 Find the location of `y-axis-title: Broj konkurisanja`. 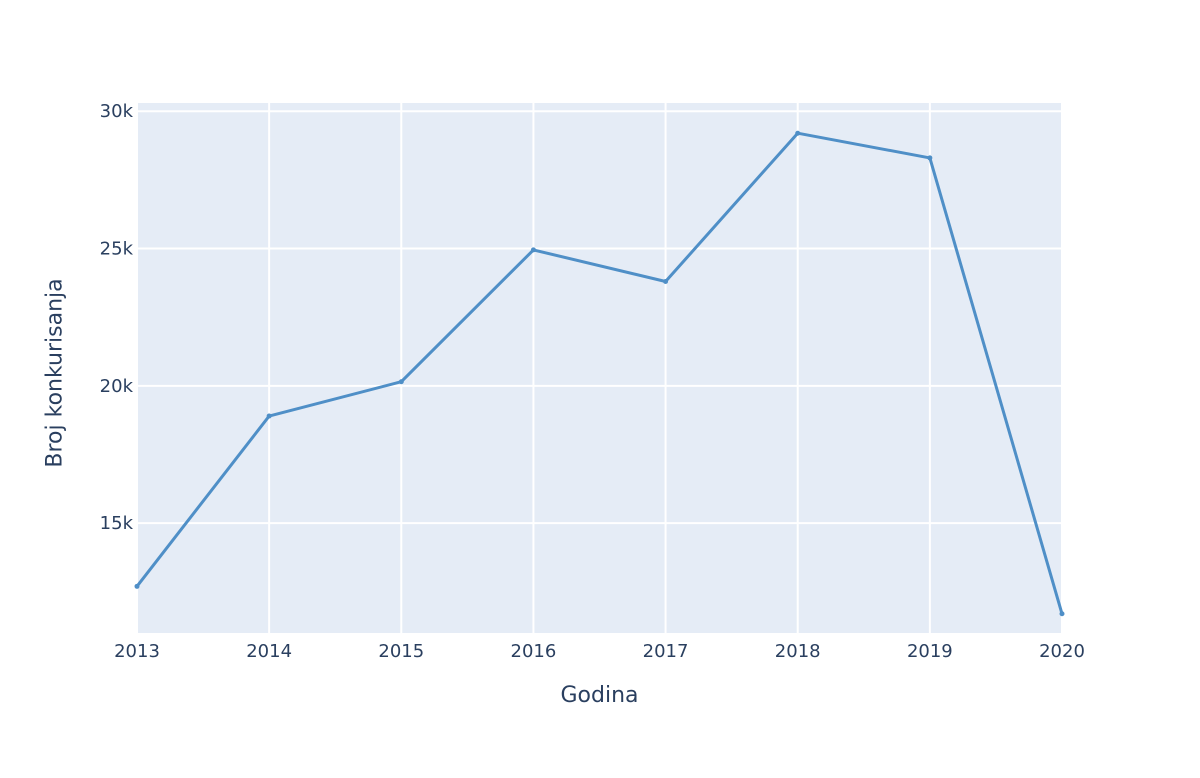

y-axis-title: Broj konkurisanja is located at coordinates (55, 372).